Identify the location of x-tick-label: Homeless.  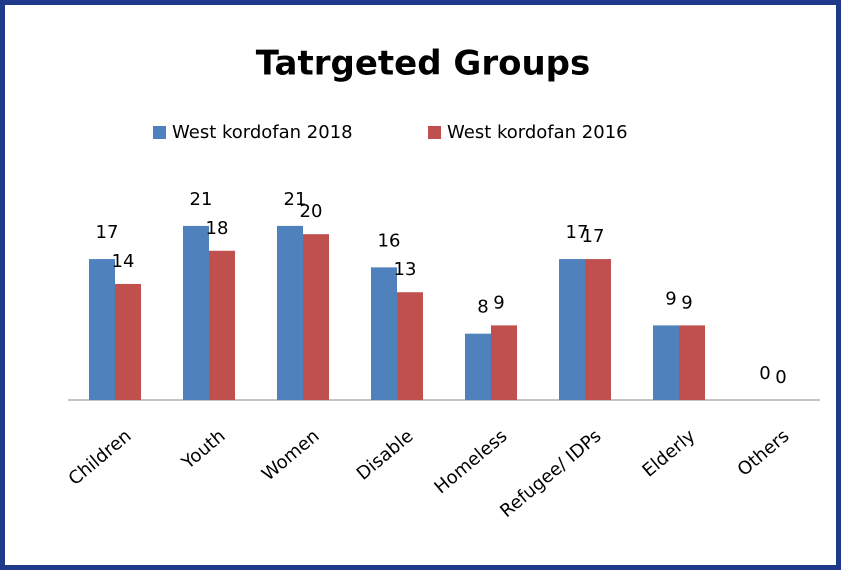
(471, 462).